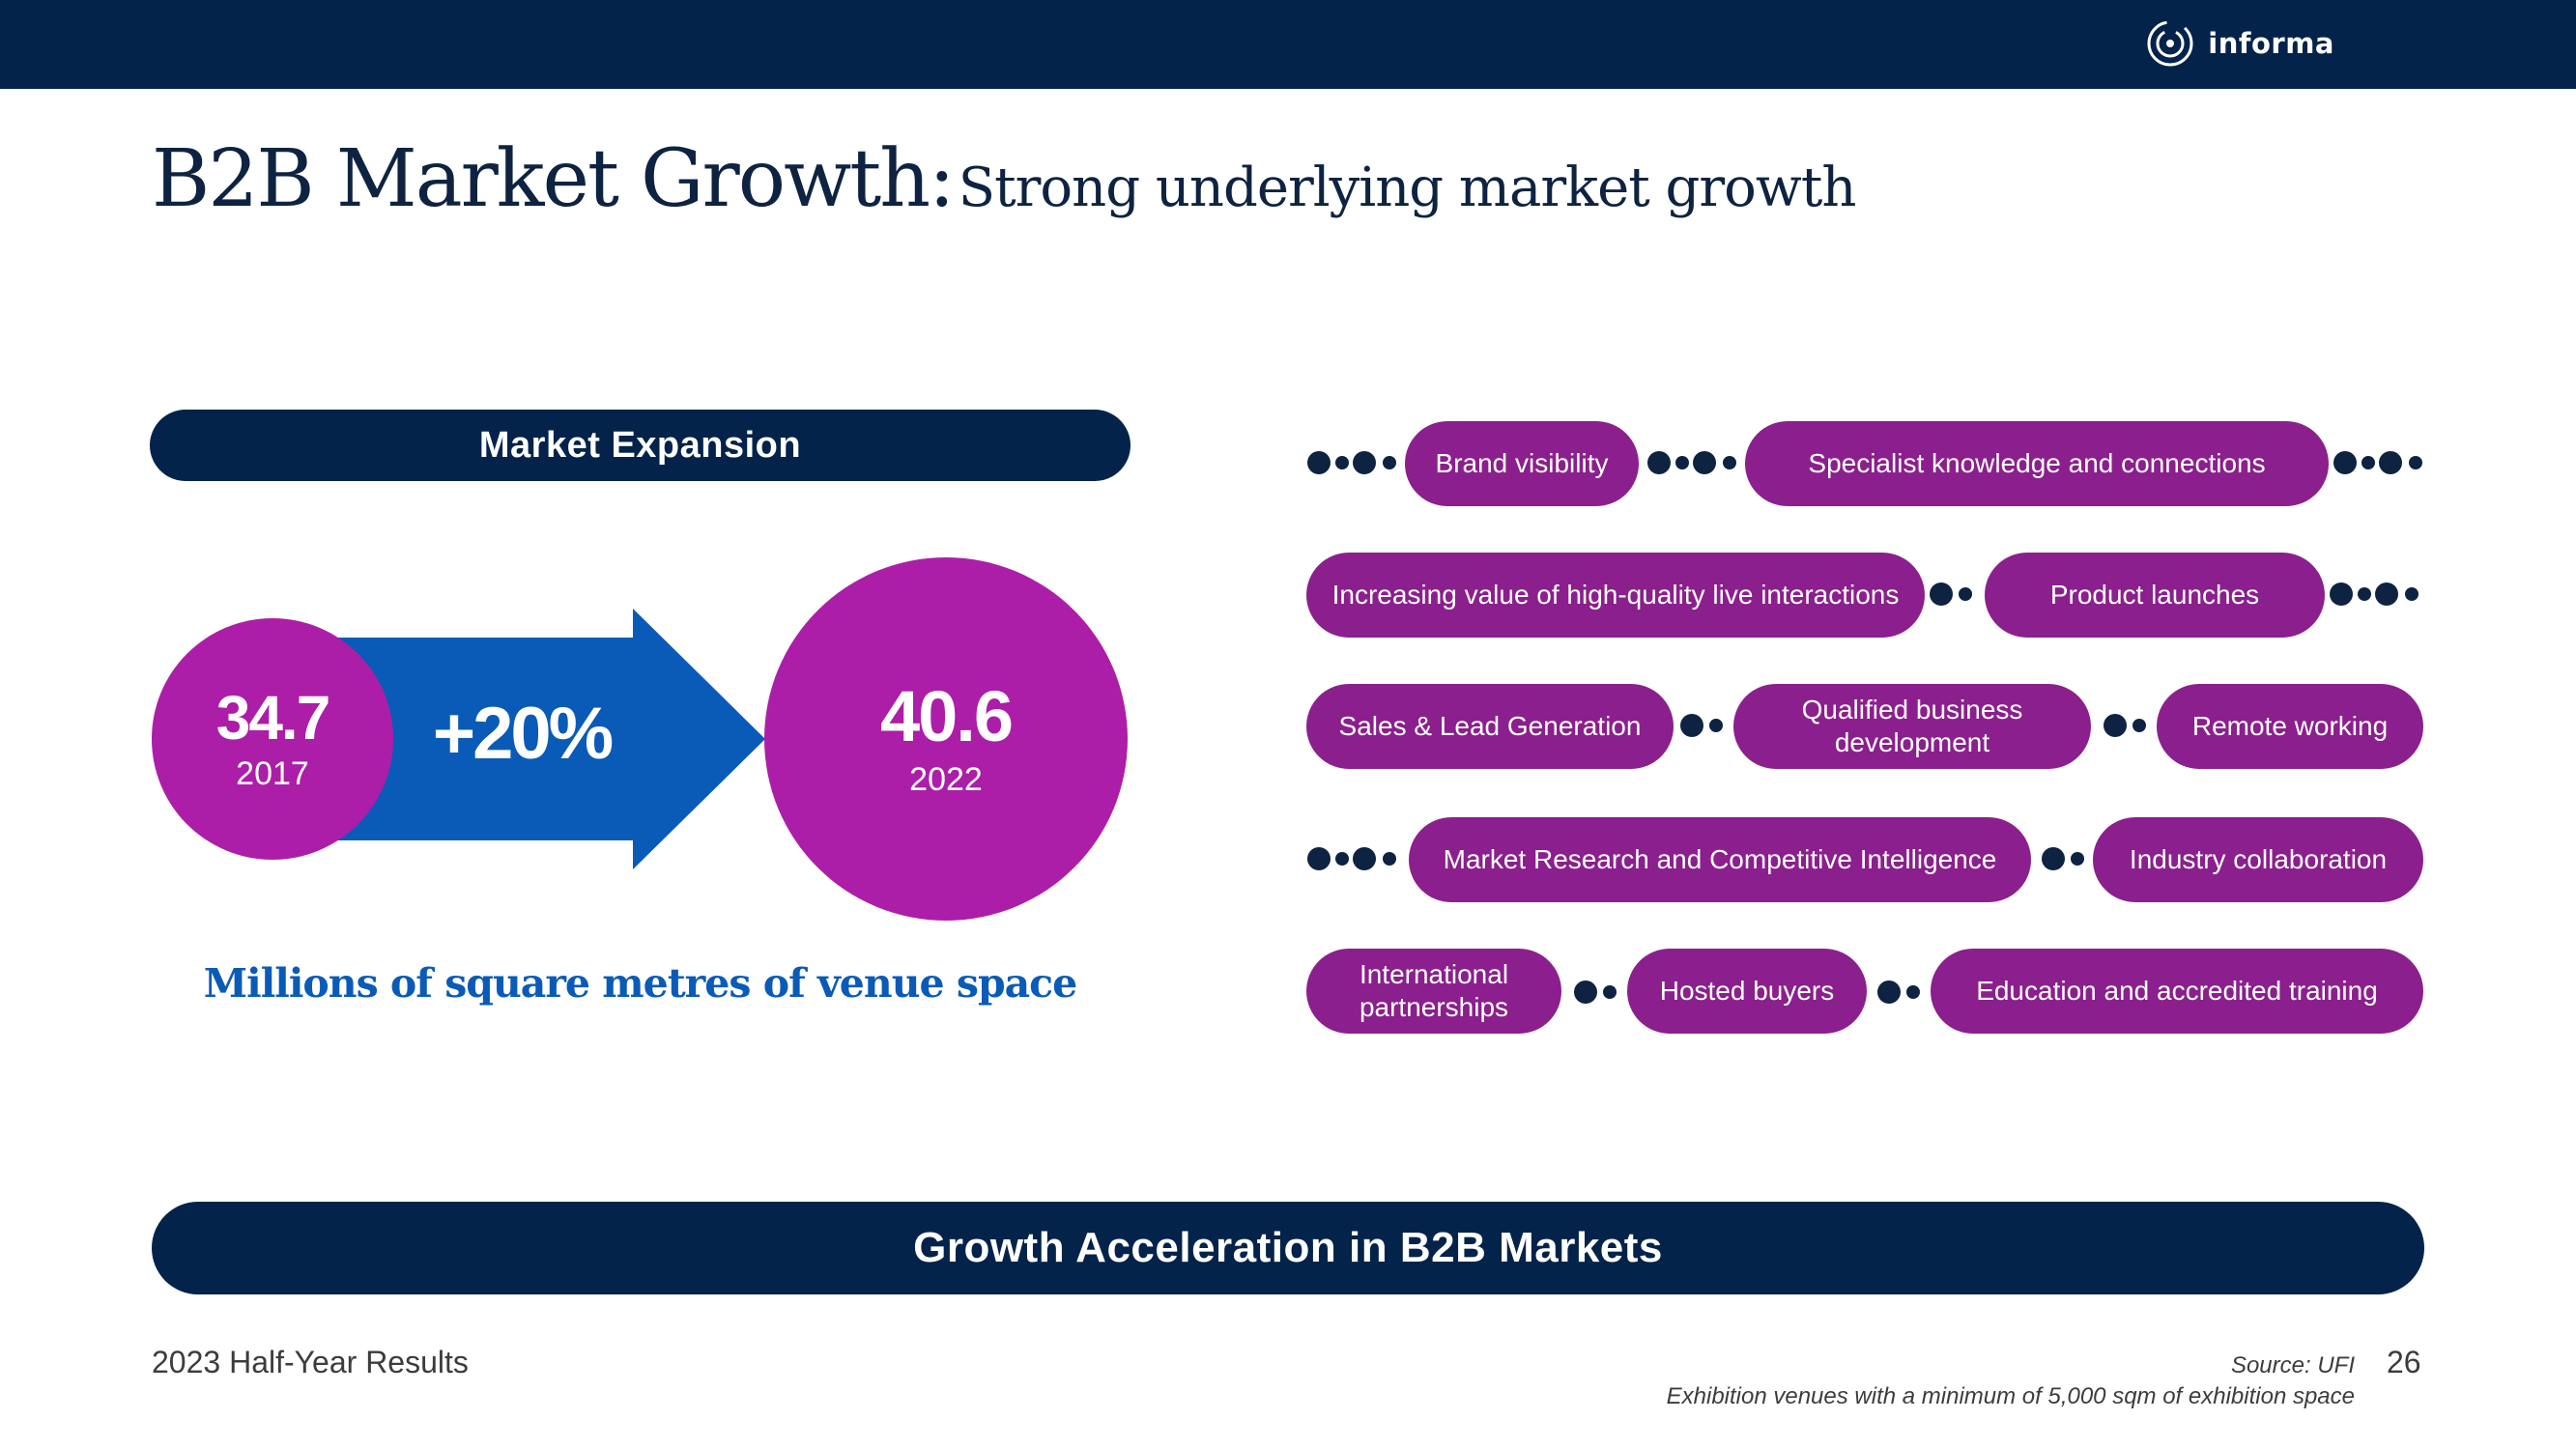 The height and width of the screenshot is (1449, 2576). What do you see at coordinates (640, 445) in the screenshot?
I see `market-expansion-header: Market Expansion` at bounding box center [640, 445].